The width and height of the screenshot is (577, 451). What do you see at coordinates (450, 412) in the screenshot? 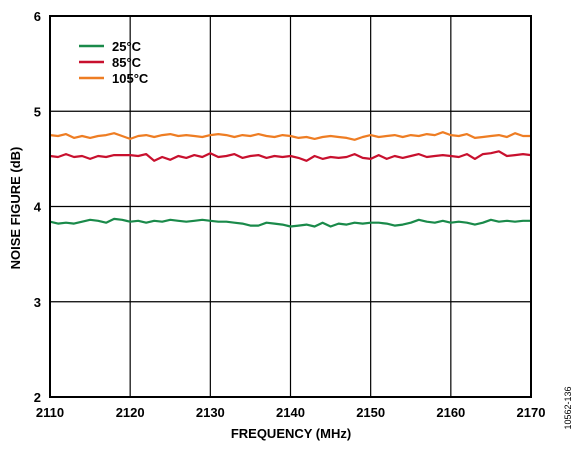
I see `x-tick-label: 2160` at bounding box center [450, 412].